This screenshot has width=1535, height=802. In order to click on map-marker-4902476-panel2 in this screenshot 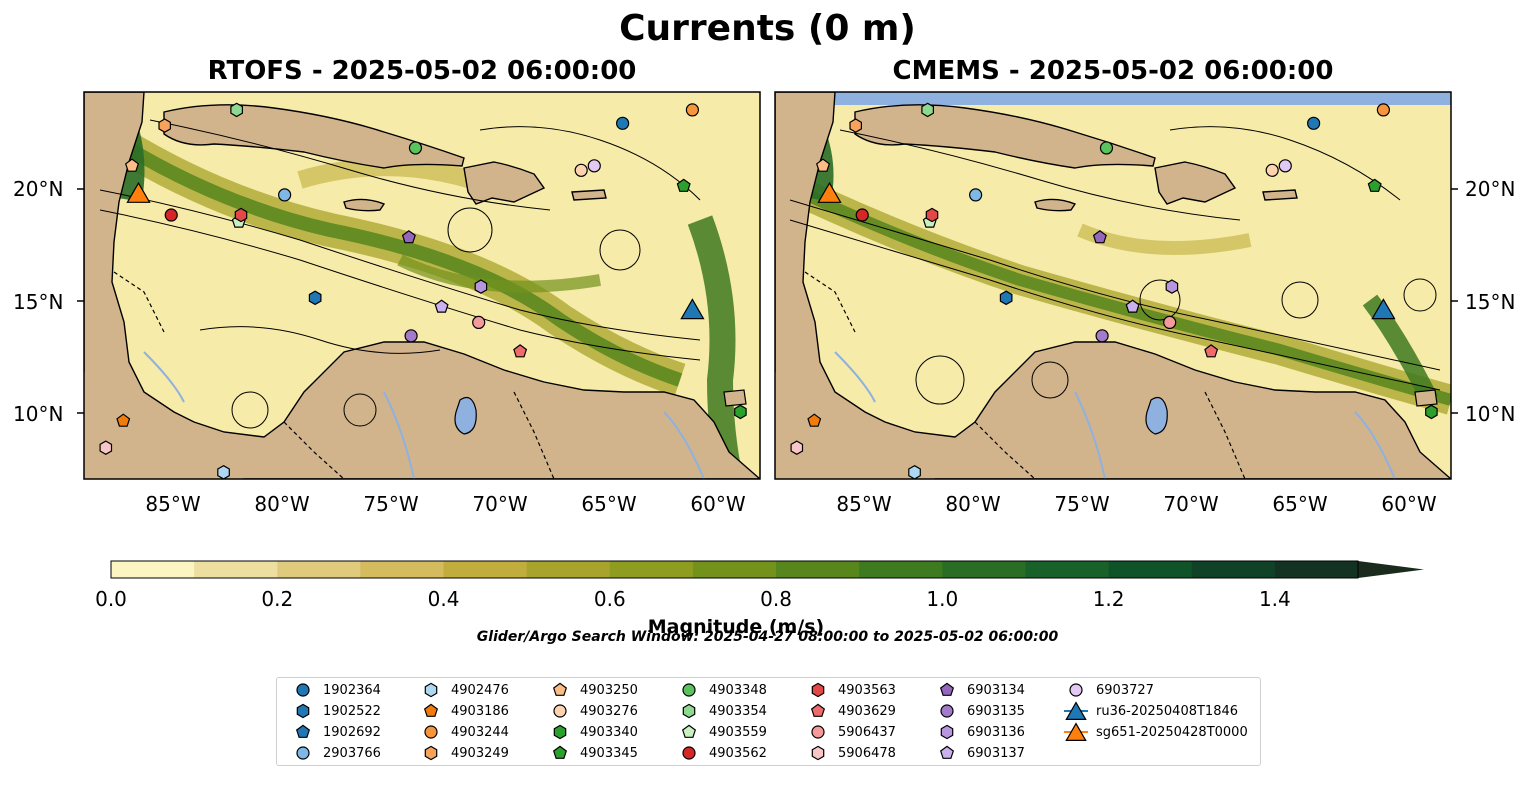, I will do `click(914, 472)`.